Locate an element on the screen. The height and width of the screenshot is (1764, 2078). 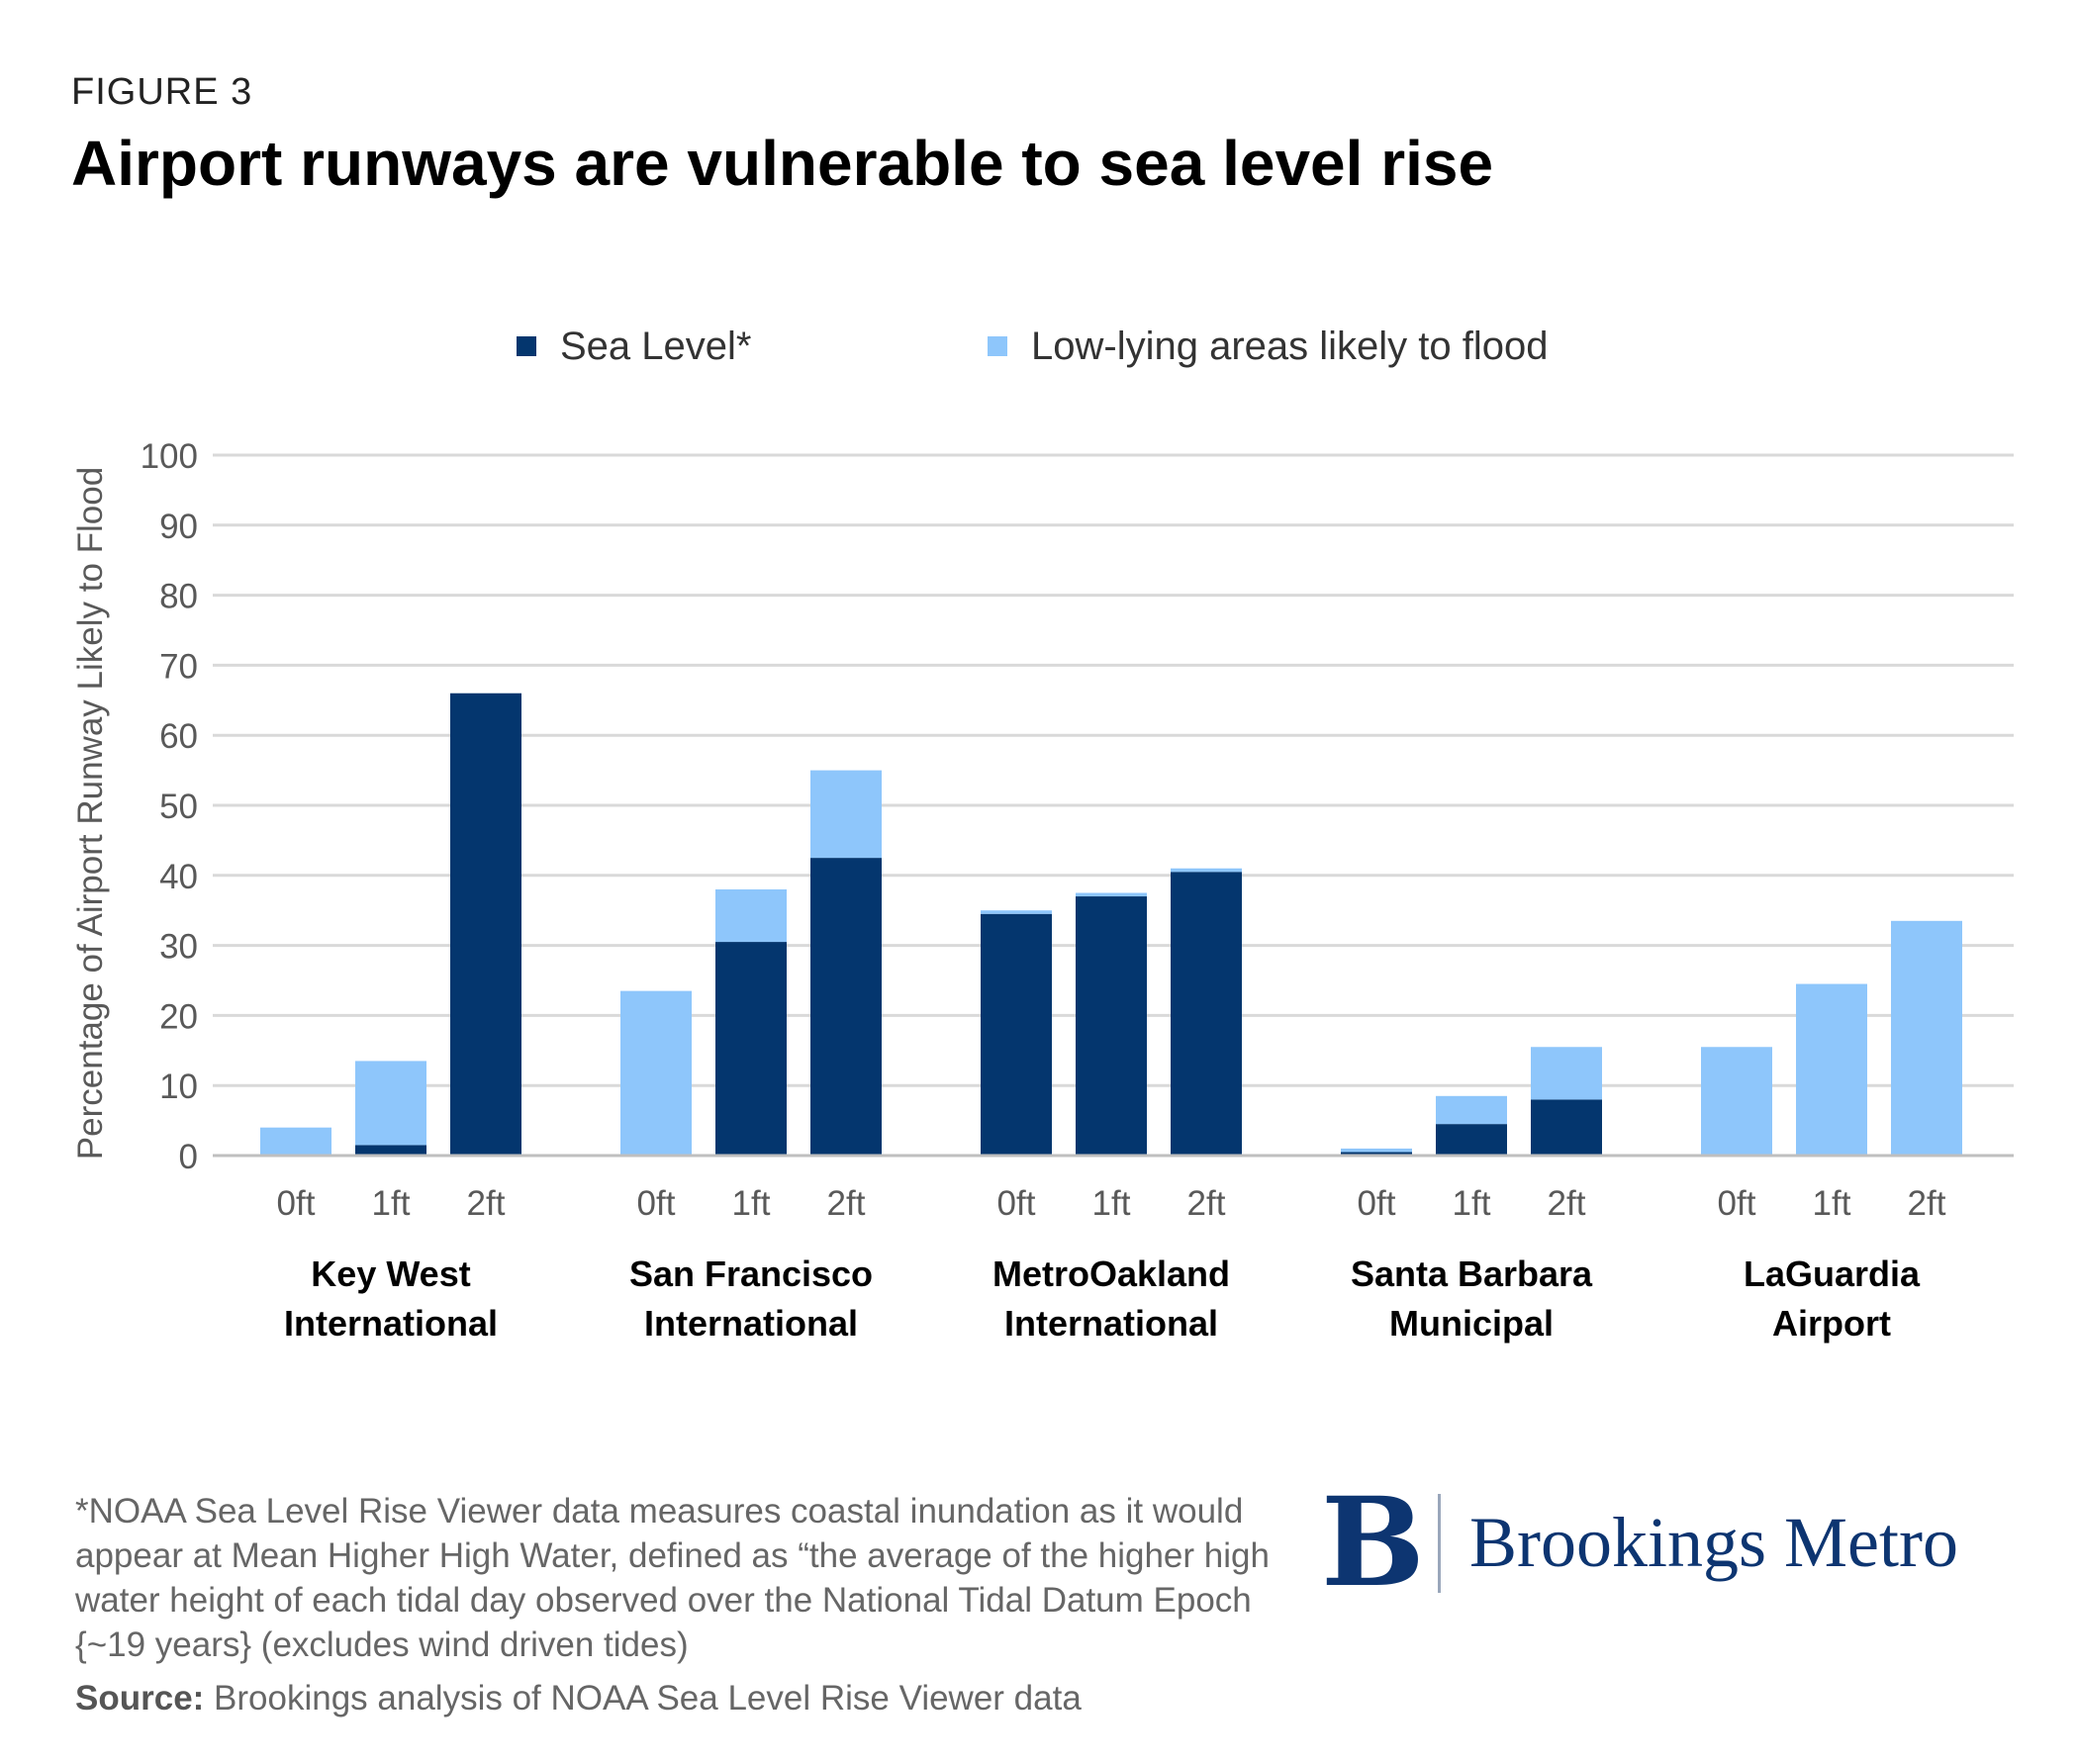
y-tick-label: 30 is located at coordinates (178, 947).